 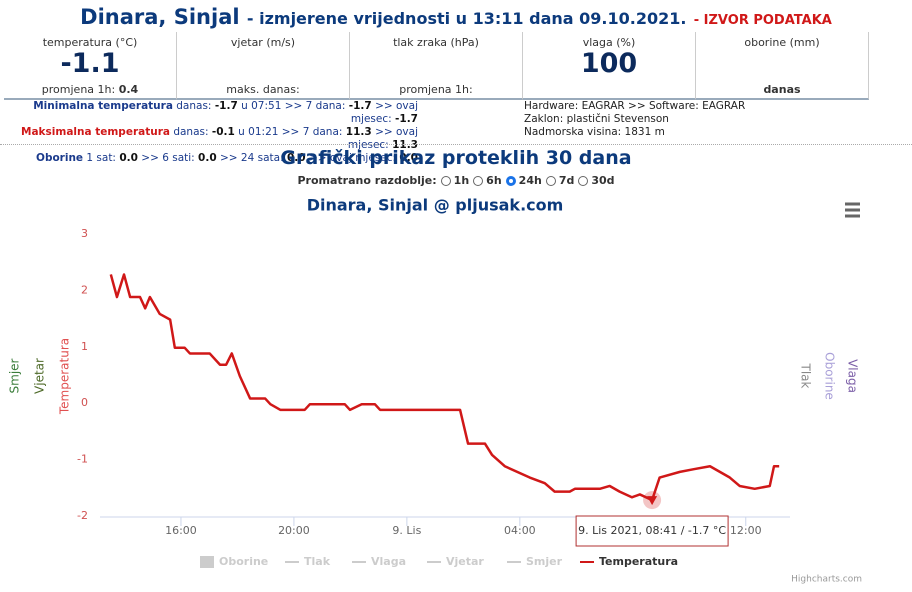 What do you see at coordinates (84, 402) in the screenshot?
I see `y-tick-label: 0` at bounding box center [84, 402].